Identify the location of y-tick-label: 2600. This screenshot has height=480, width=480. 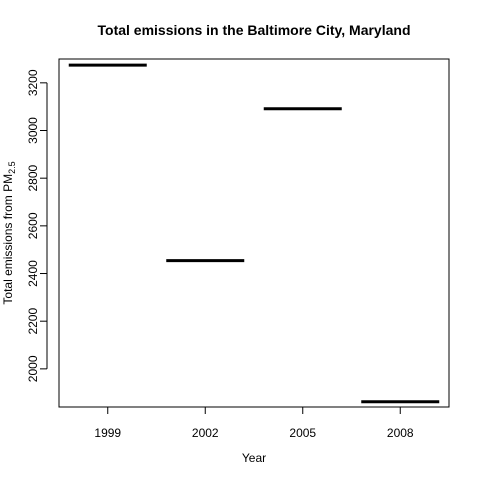
(33, 225).